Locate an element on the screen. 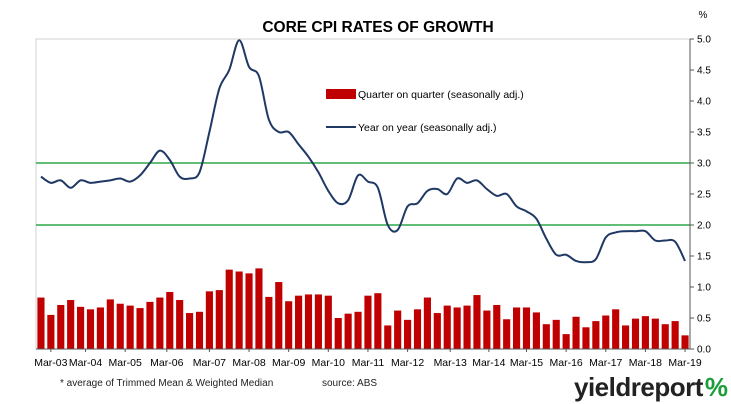 The width and height of the screenshot is (731, 404). brand-logo: yieldreport% is located at coordinates (651, 387).